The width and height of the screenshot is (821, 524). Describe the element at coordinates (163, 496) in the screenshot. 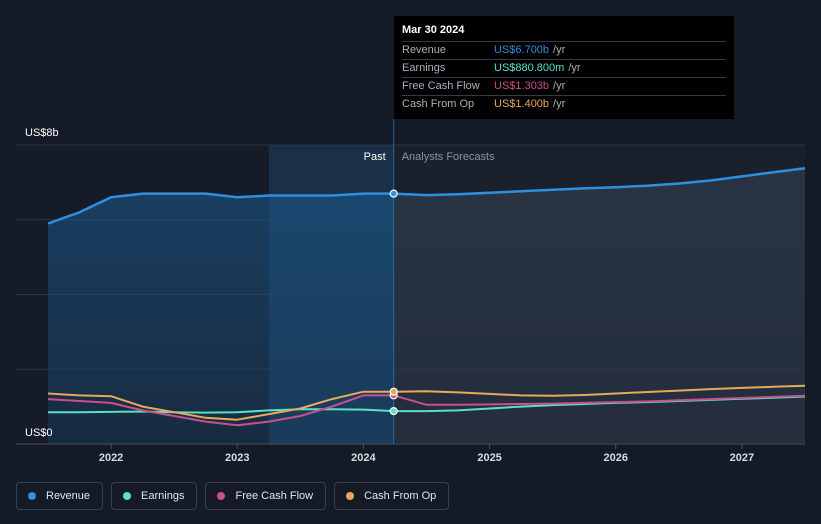

I see `legend-label: Earnings` at that location.